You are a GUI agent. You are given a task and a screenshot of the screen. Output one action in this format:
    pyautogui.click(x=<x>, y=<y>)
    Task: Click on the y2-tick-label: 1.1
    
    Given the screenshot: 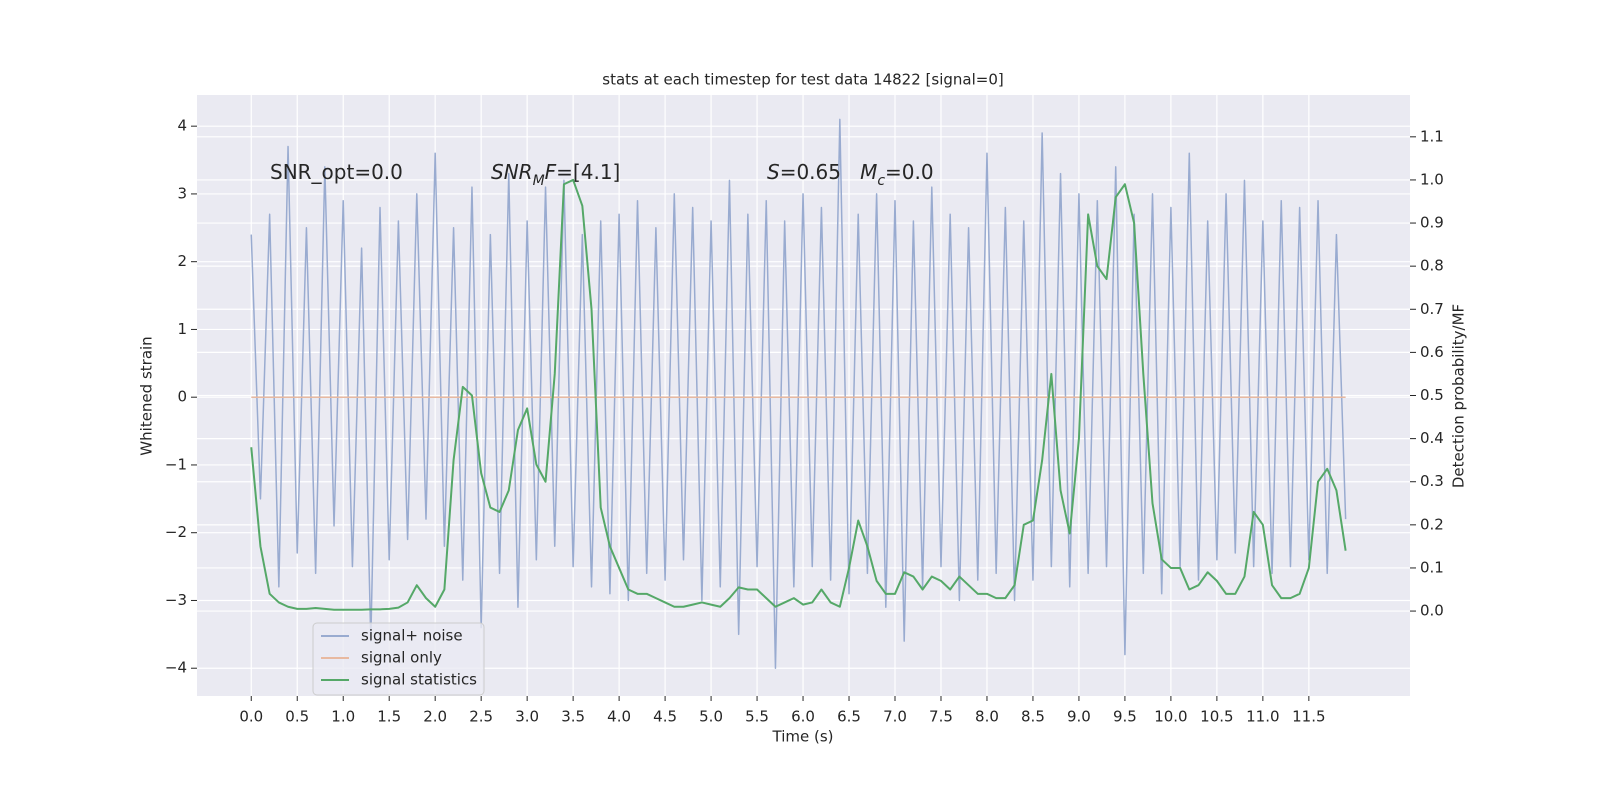 What is the action you would take?
    pyautogui.click(x=1432, y=136)
    